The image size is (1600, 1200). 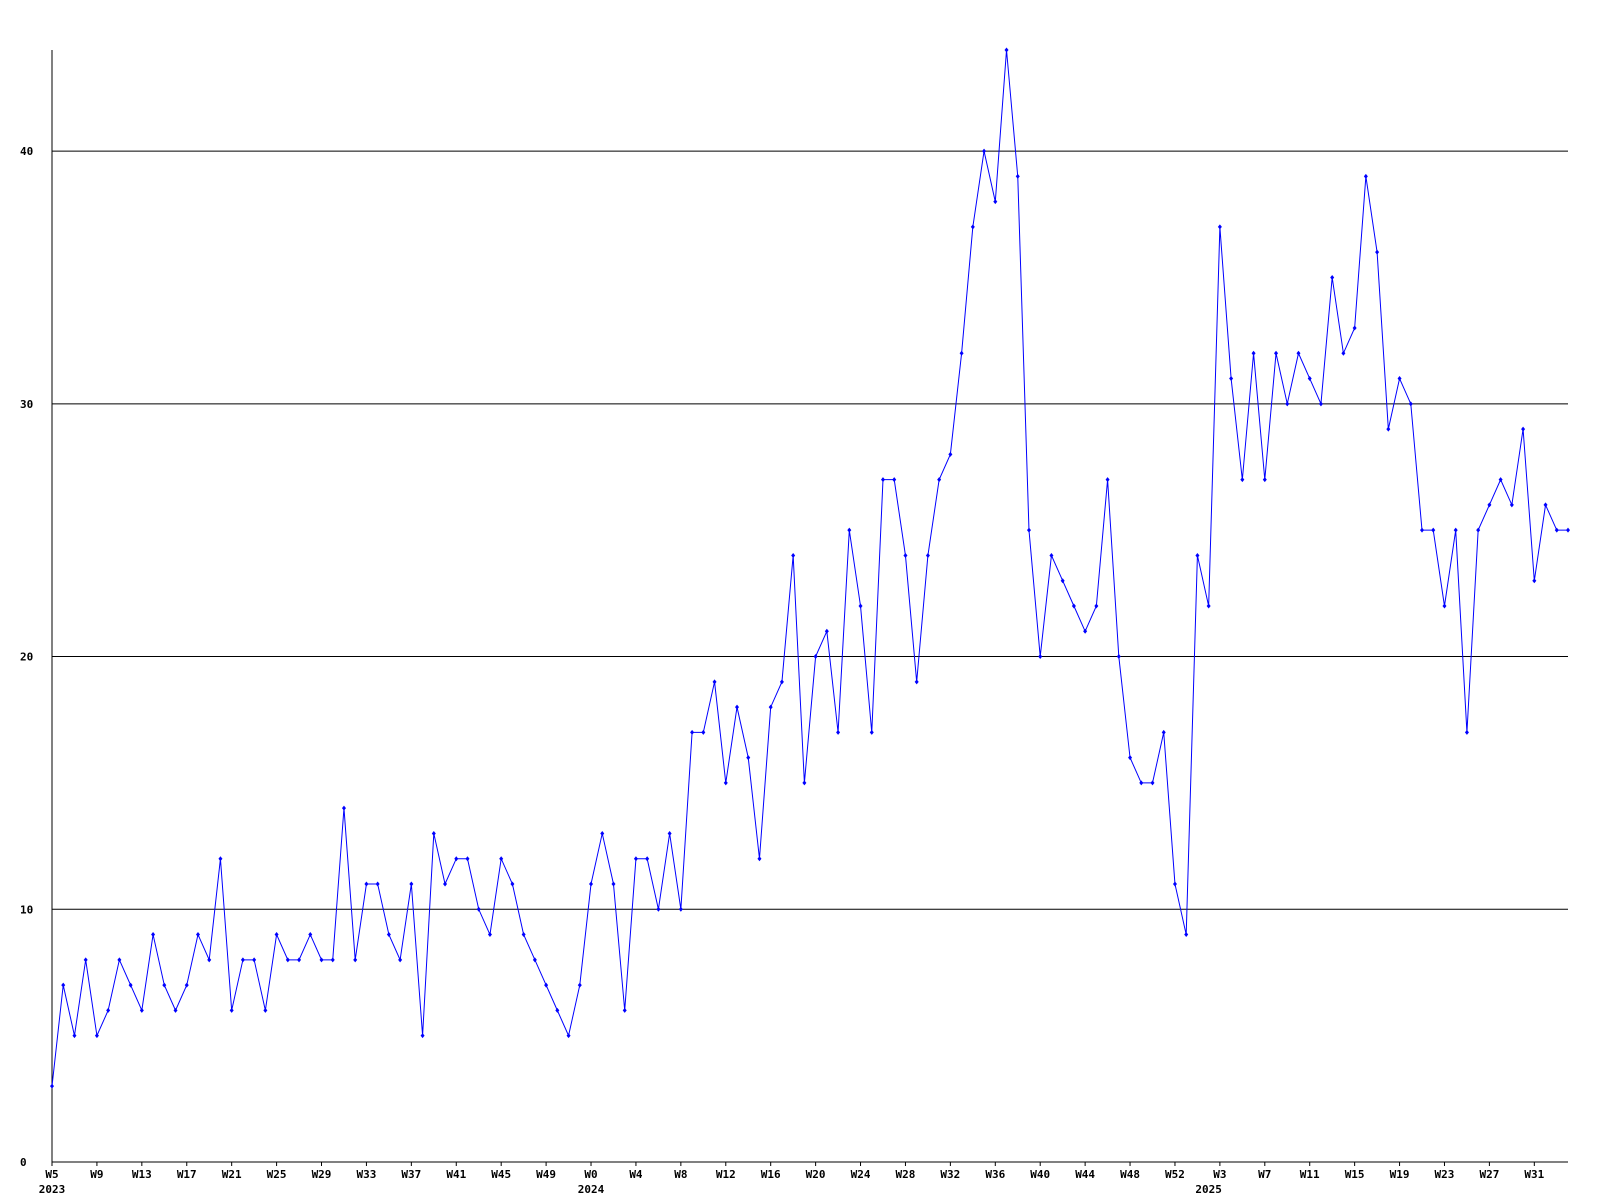 I want to click on x-tick-label: W36, so click(x=995, y=1174).